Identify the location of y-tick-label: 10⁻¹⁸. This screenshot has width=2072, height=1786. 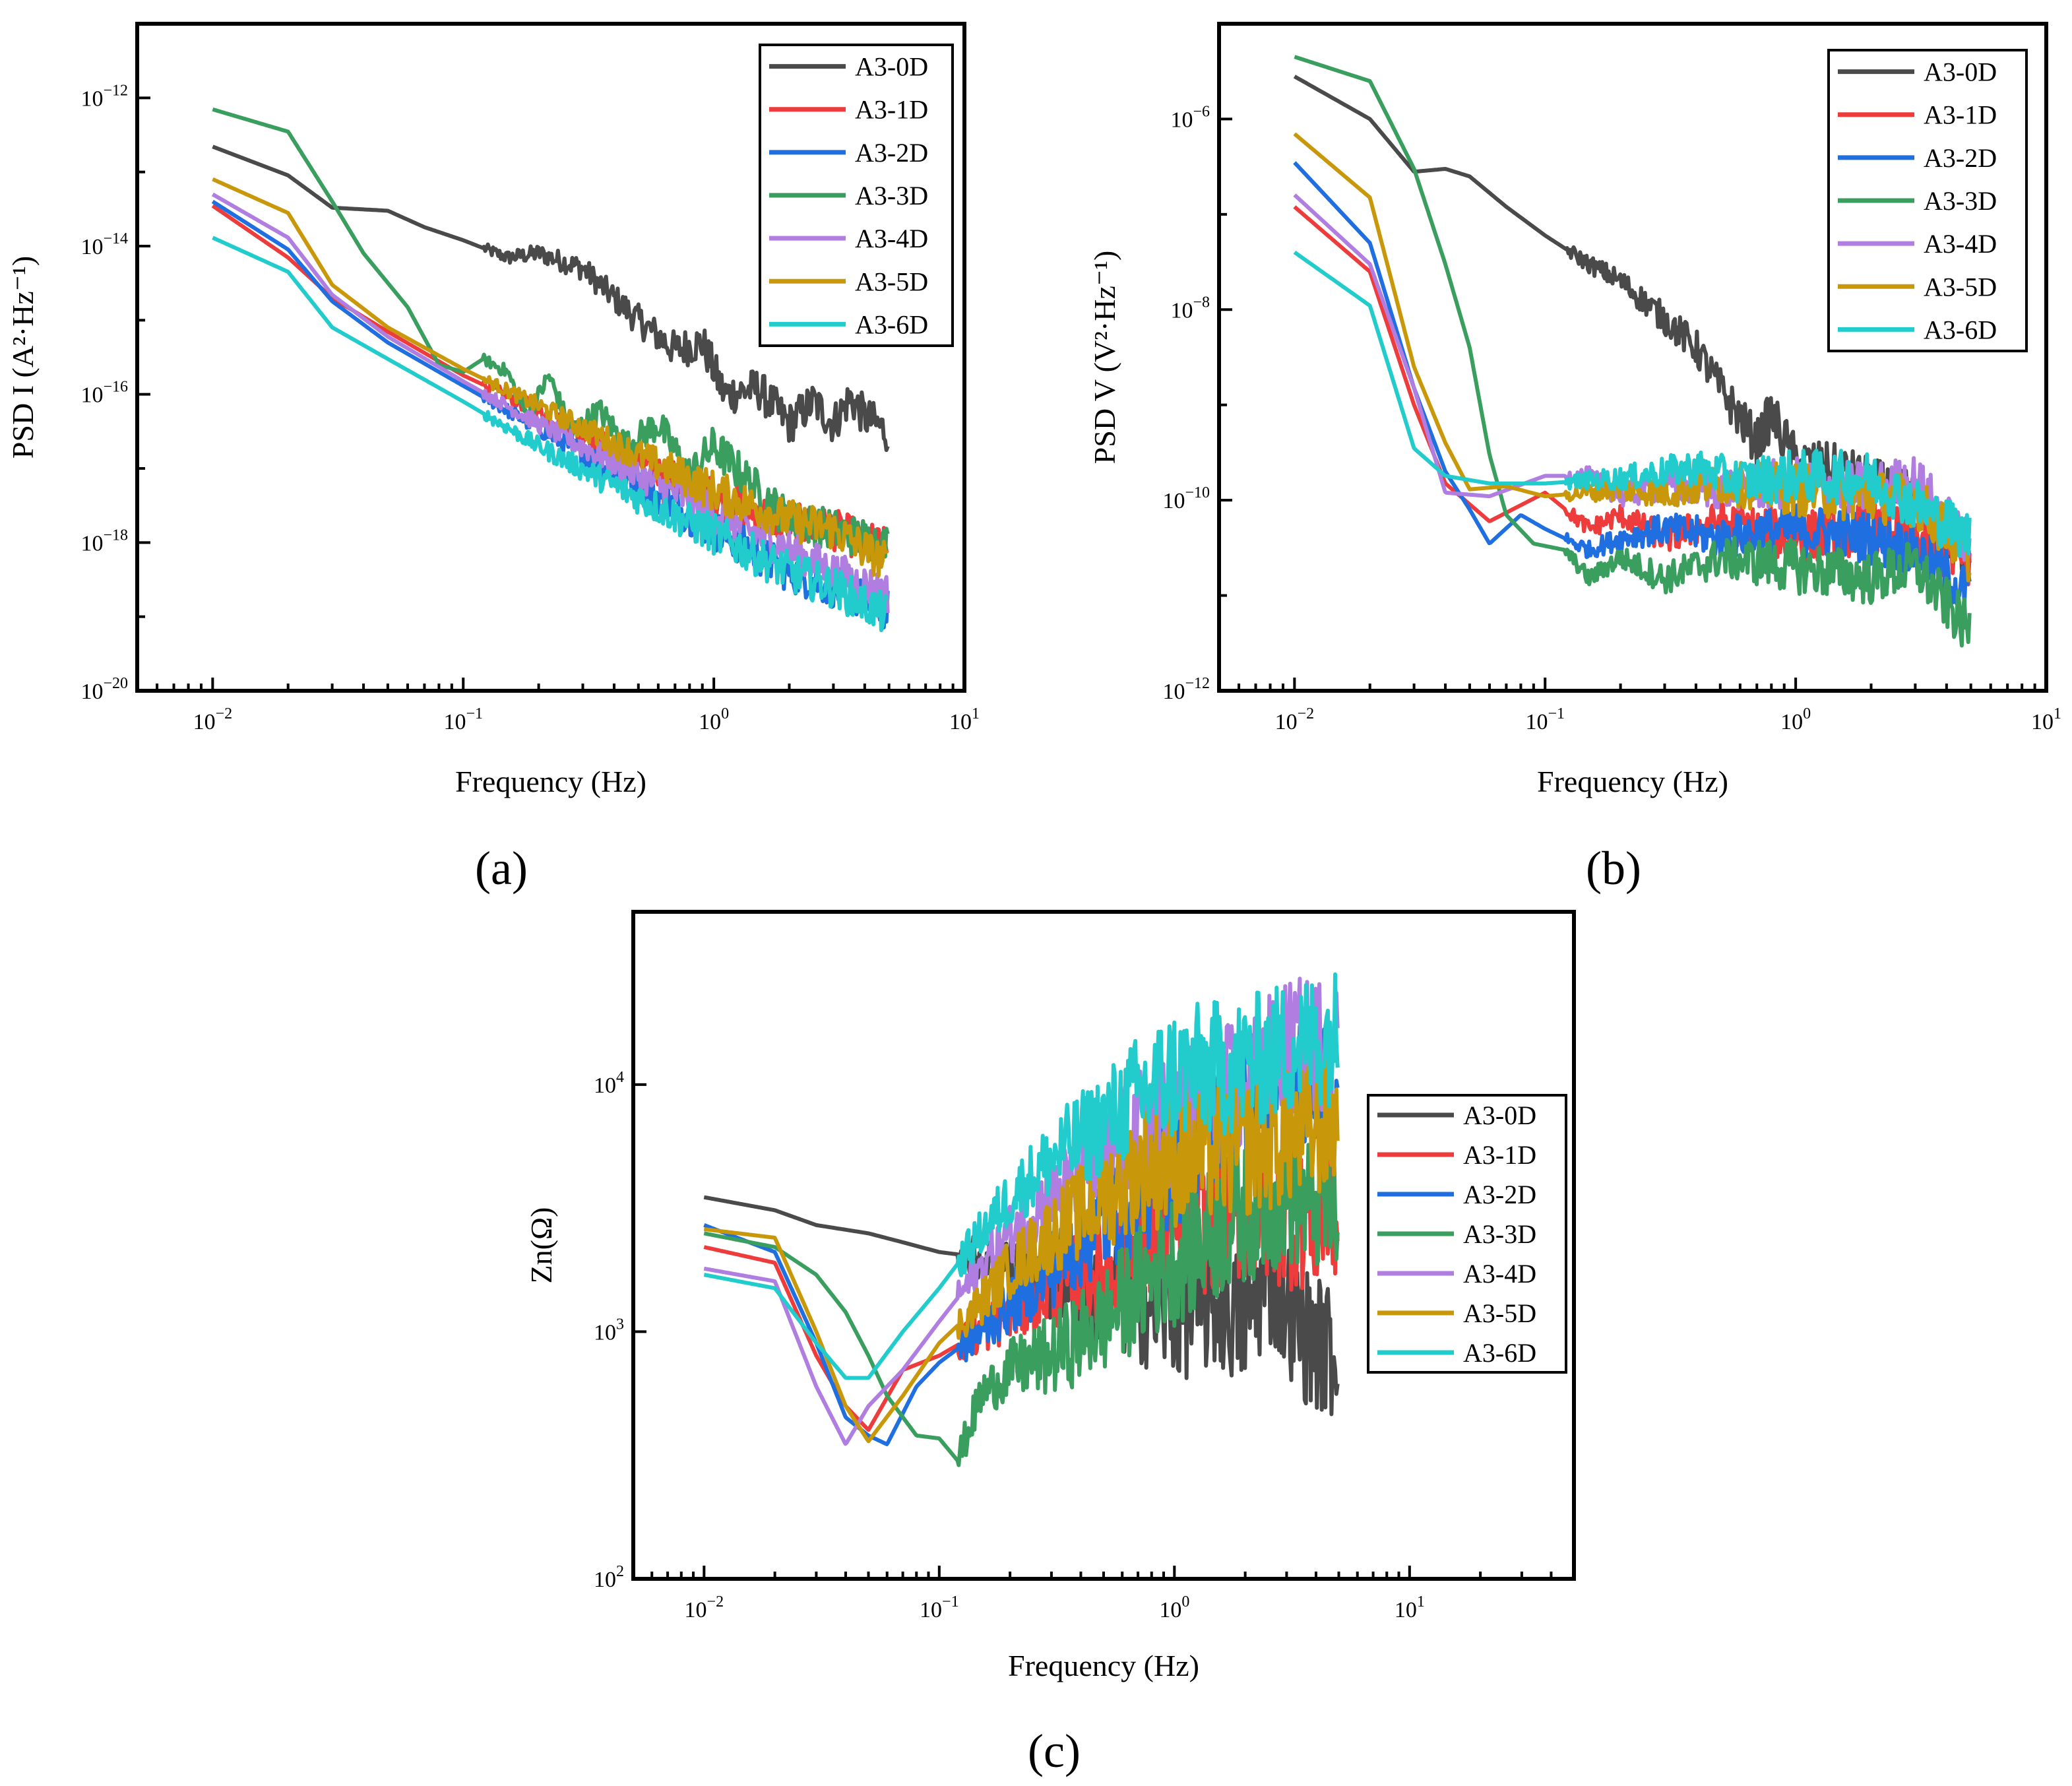
(104, 541).